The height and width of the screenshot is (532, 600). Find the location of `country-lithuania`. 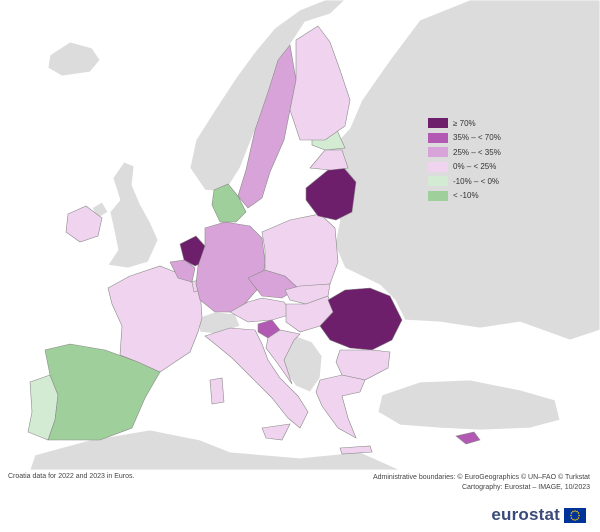

country-lithuania is located at coordinates (331, 194).